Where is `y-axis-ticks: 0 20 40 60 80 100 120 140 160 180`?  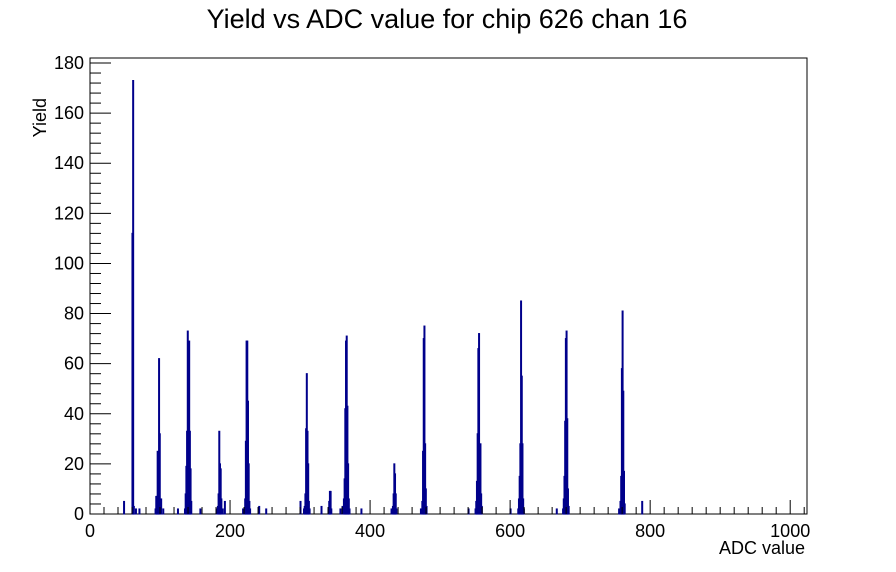
y-axis-ticks: 0 20 40 60 80 100 120 140 160 180 is located at coordinates (82, 288).